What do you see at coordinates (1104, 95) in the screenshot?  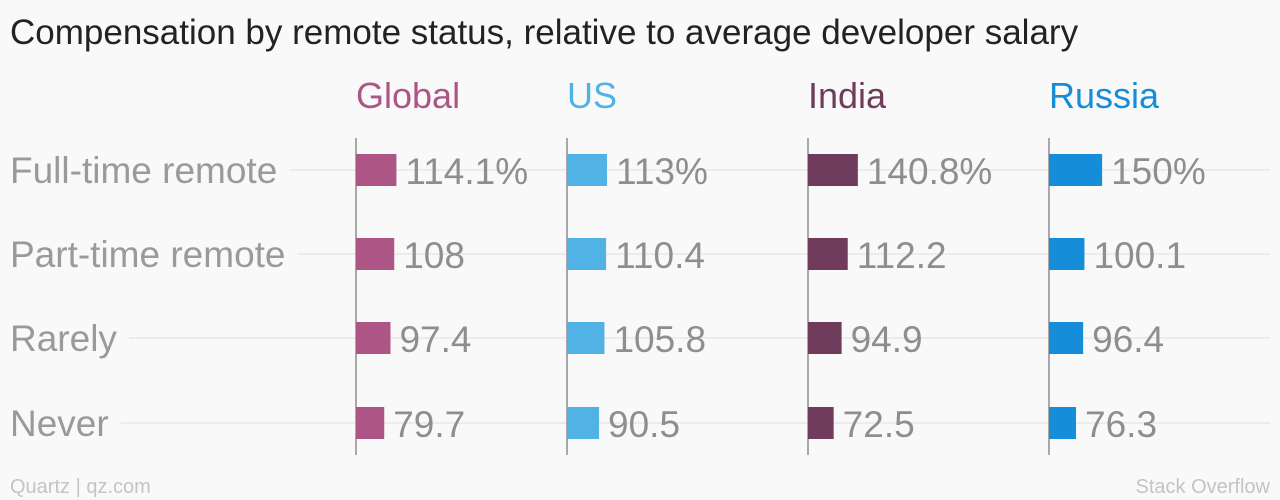 I see `panel-label: Russia` at bounding box center [1104, 95].